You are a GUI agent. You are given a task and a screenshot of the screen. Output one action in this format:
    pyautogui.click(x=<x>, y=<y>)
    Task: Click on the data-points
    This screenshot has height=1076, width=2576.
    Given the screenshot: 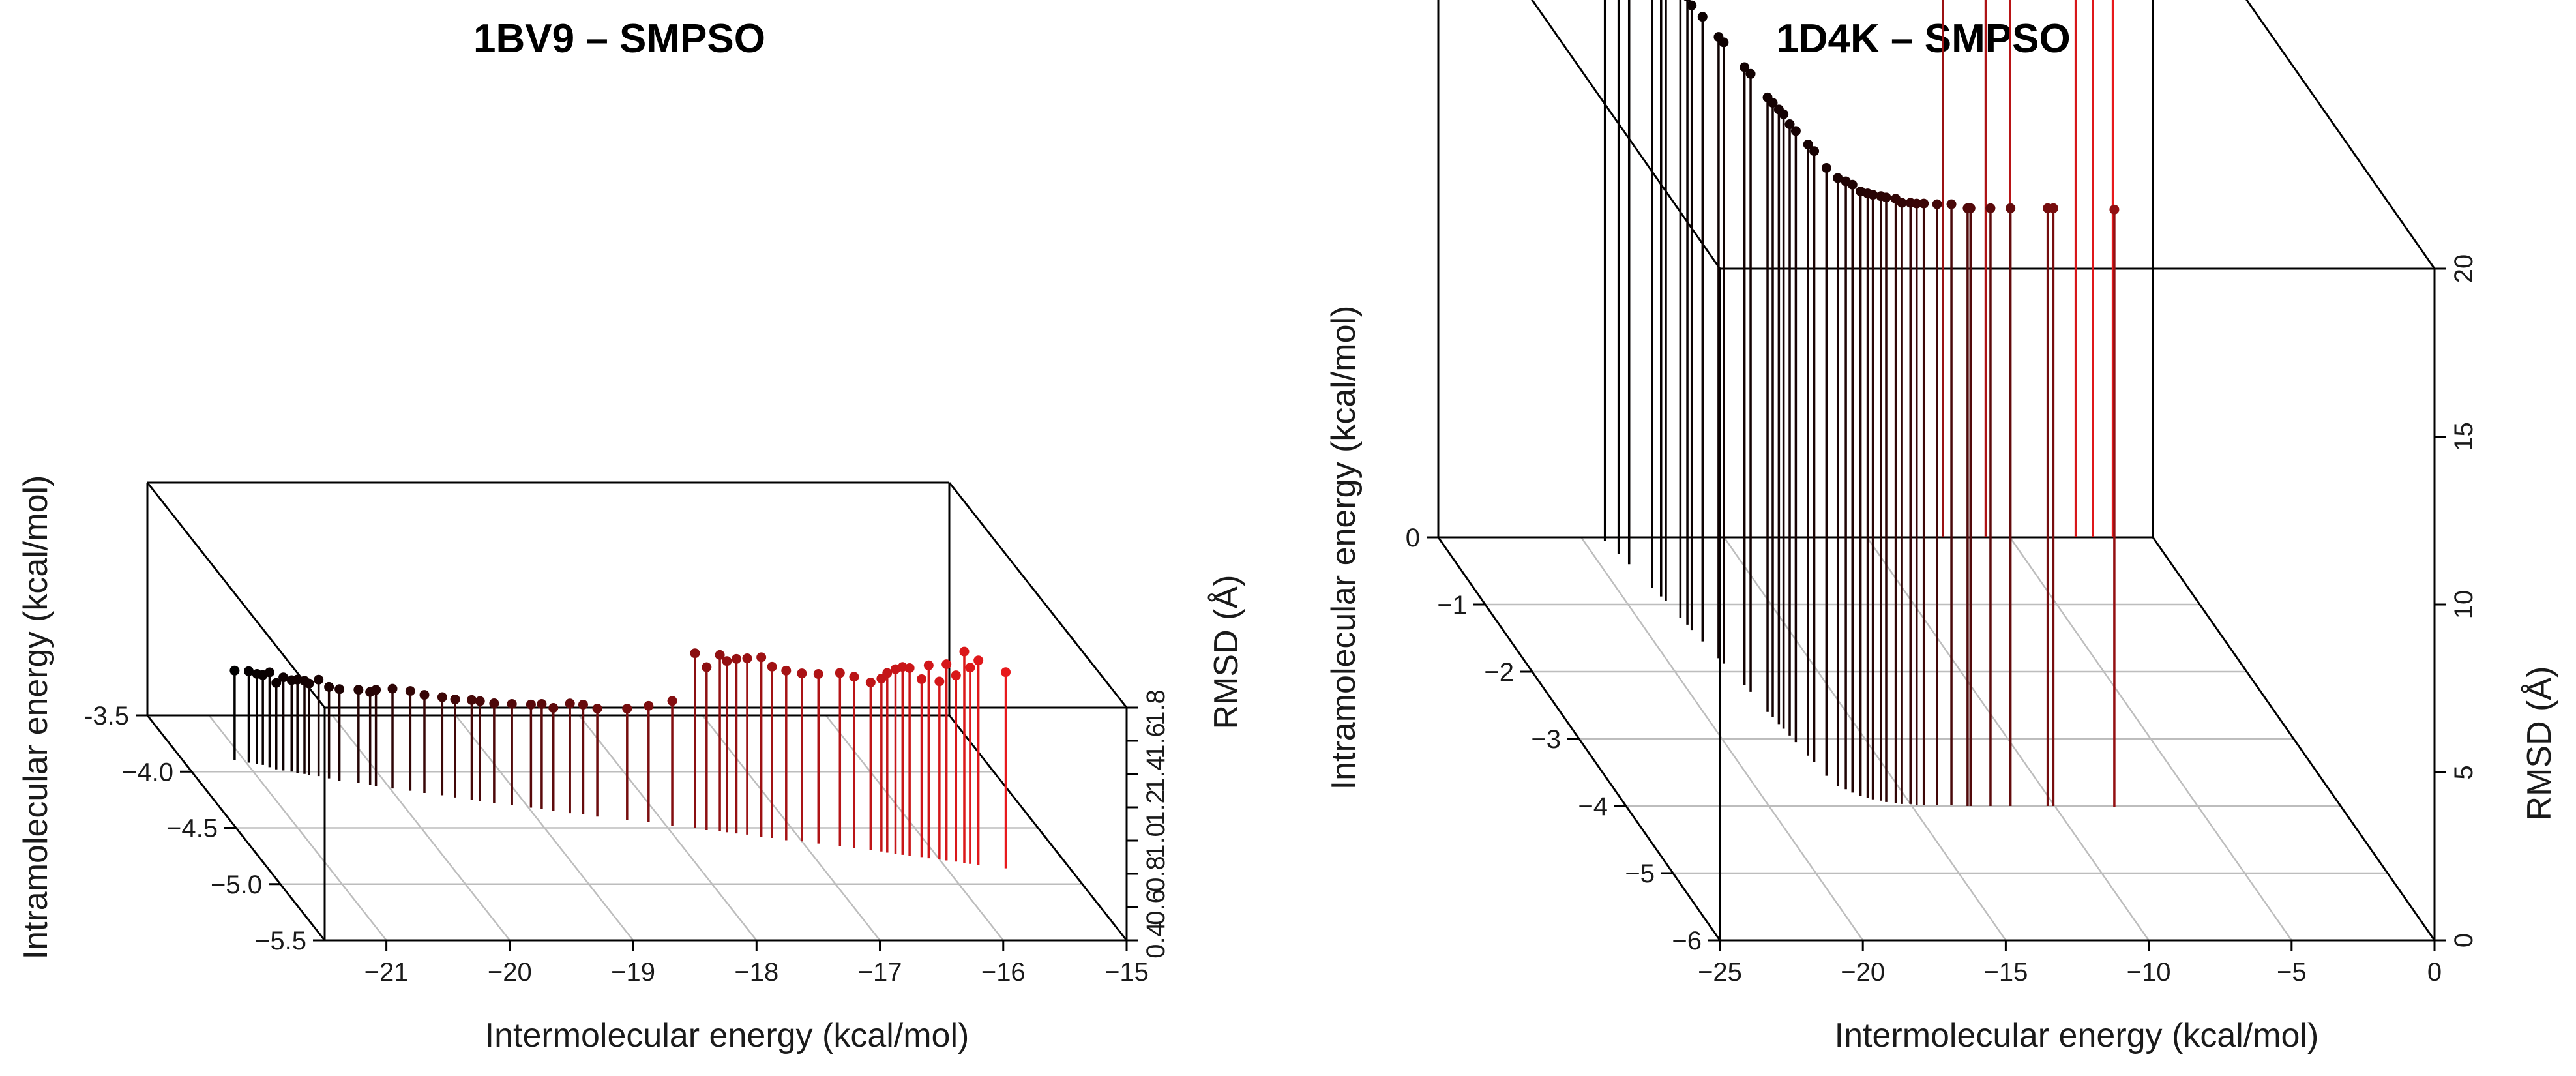 What is the action you would take?
    pyautogui.click(x=620, y=757)
    